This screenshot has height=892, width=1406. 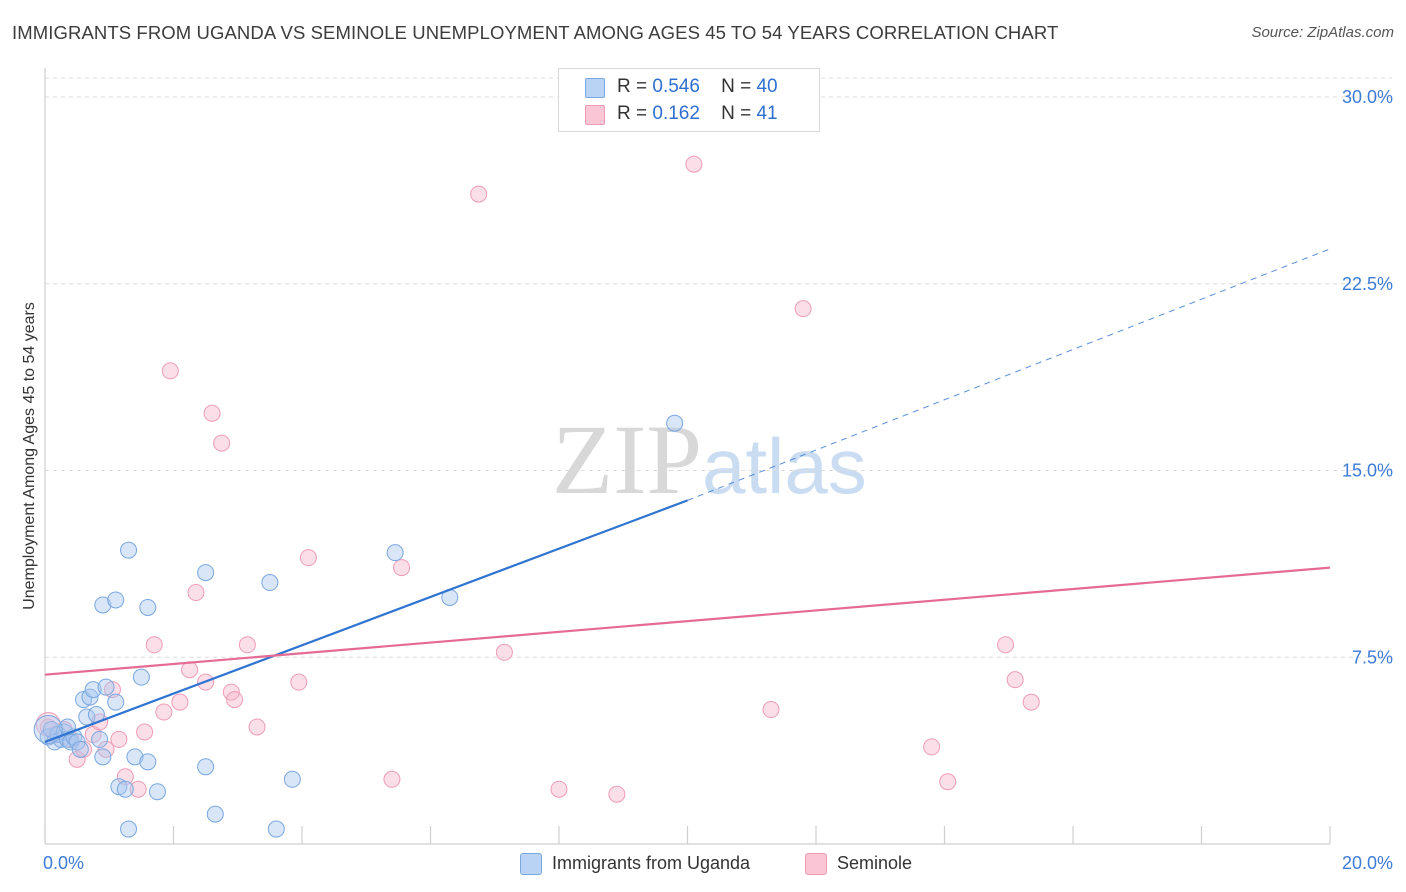 I want to click on legend-text-uganda: R = 0.546 N = 40, so click(x=697, y=87).